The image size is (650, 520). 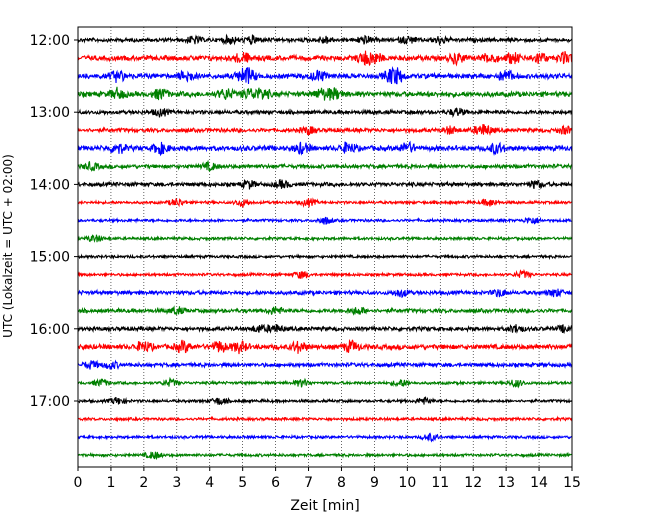 What do you see at coordinates (78, 483) in the screenshot?
I see `x-tick-label: 0` at bounding box center [78, 483].